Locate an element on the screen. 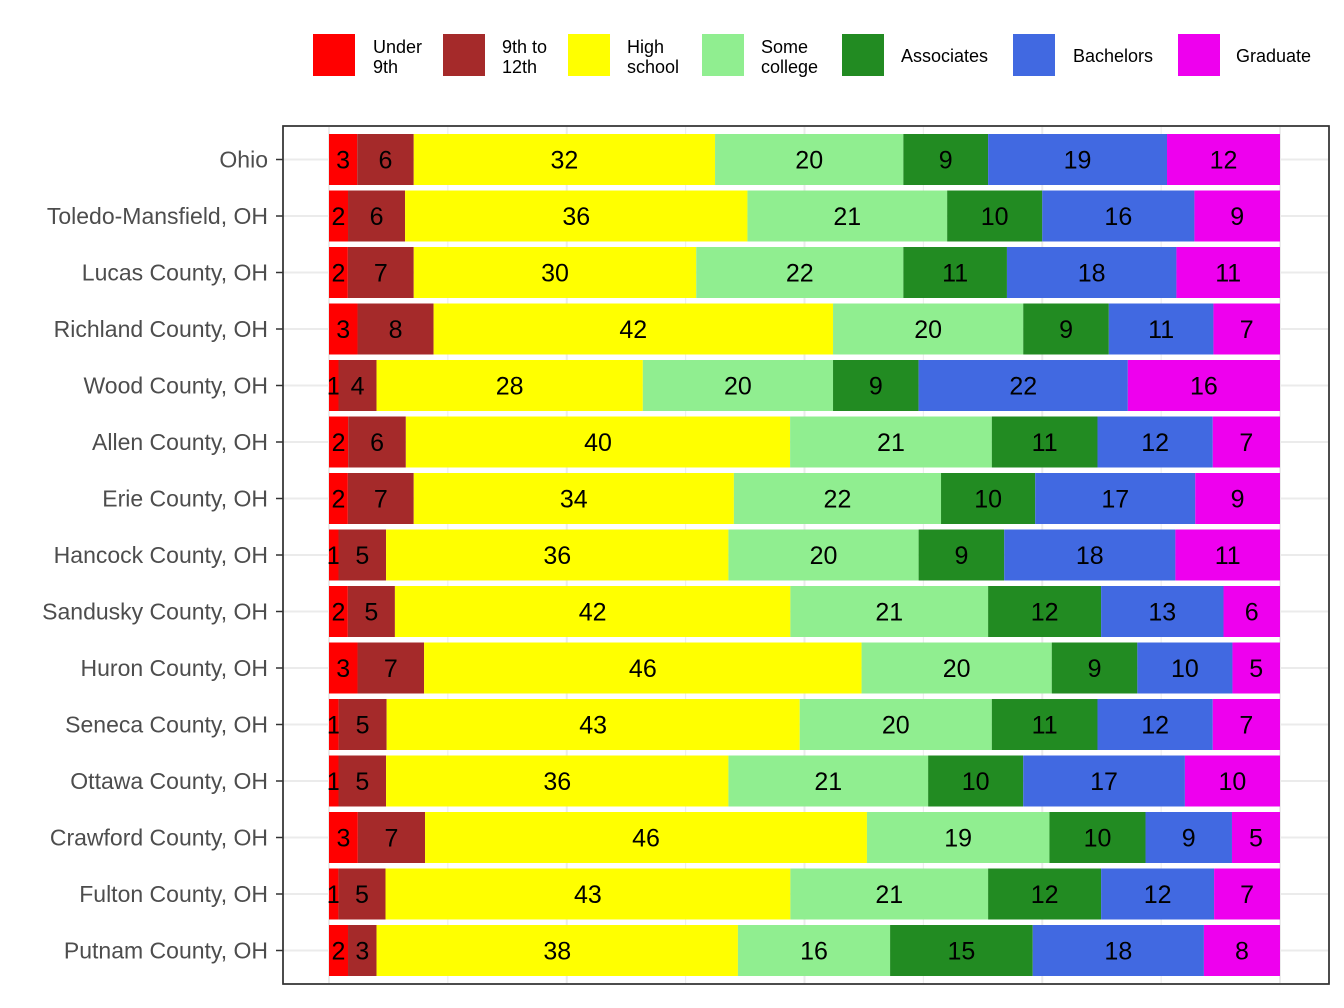 This screenshot has height=1008, width=1344. data-label: 46 is located at coordinates (646, 839).